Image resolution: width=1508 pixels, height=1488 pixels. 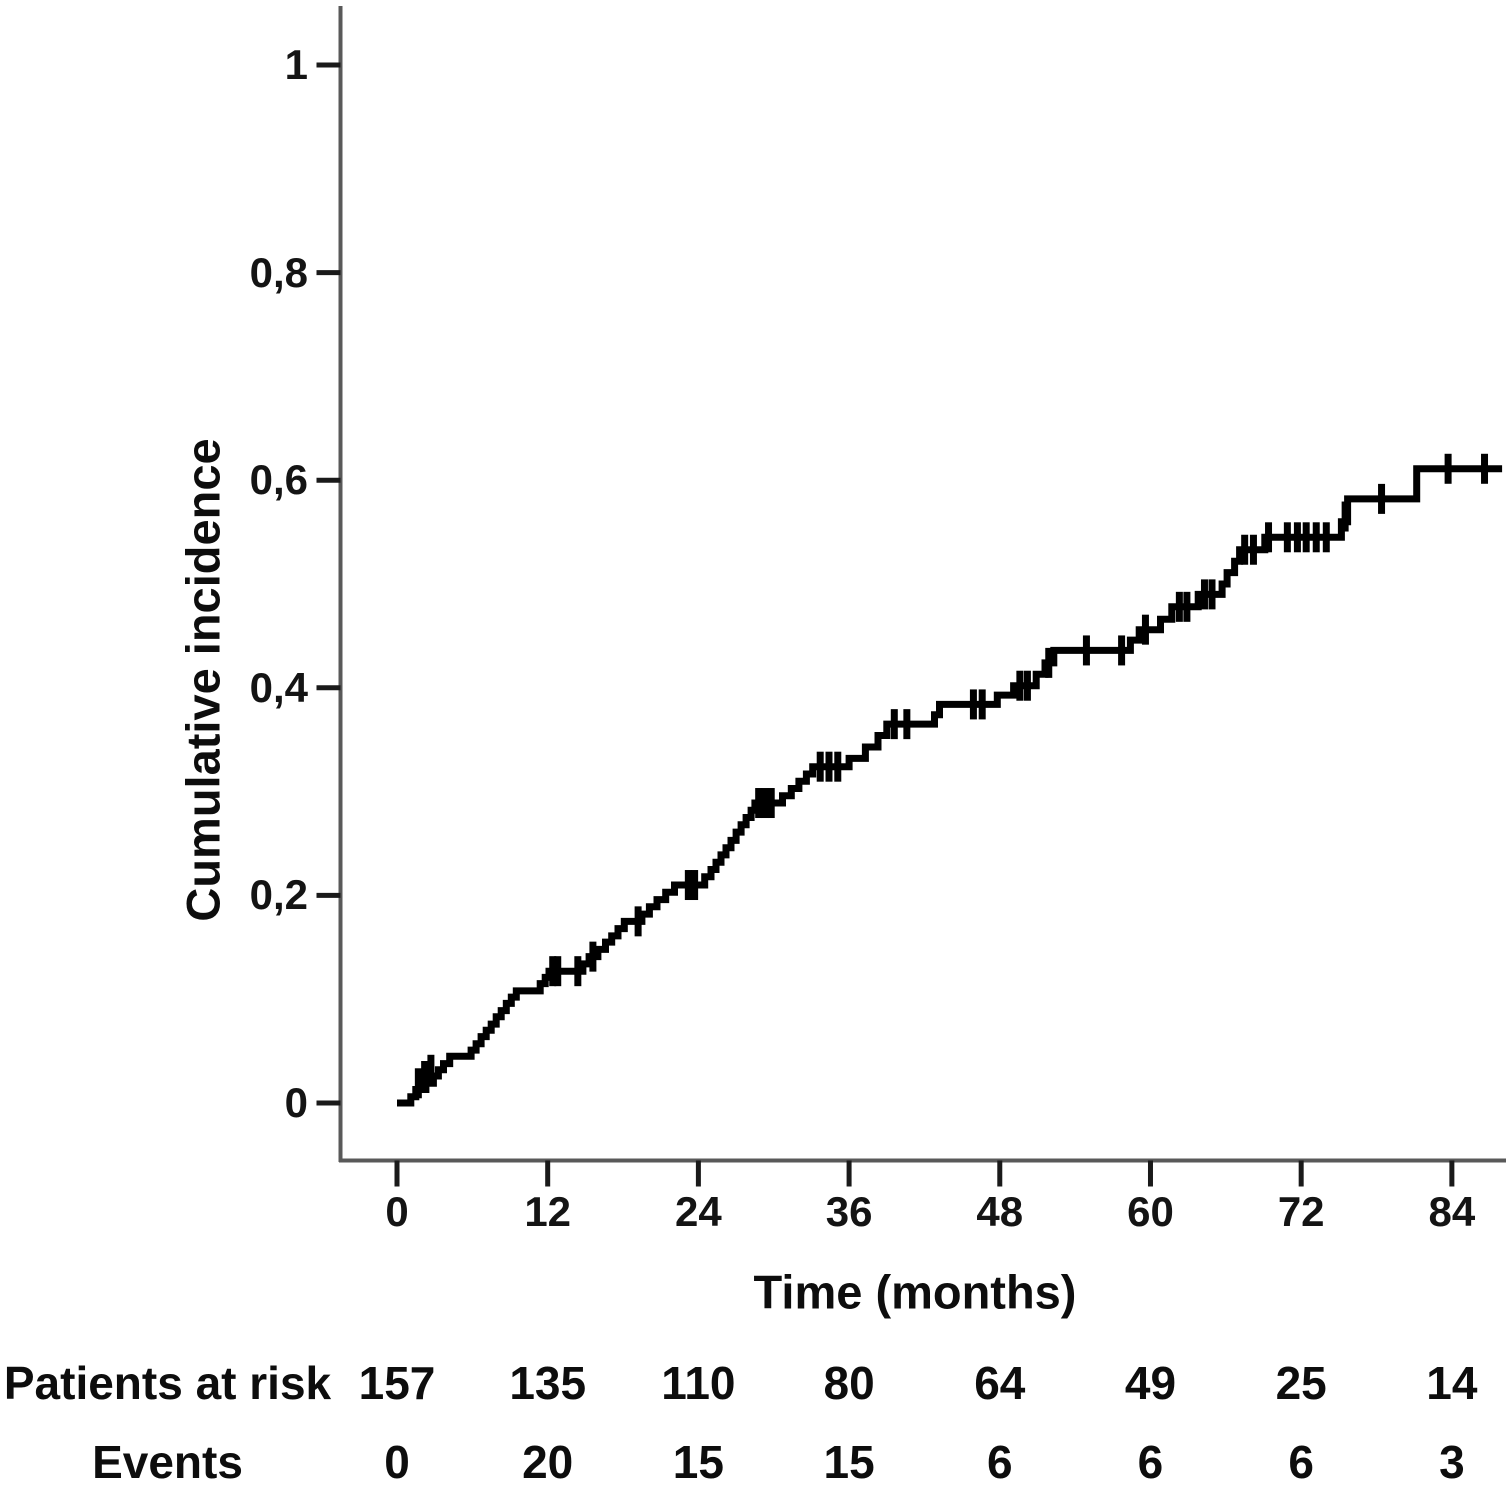 I want to click on patients-at-risk-value: 157, so click(x=397, y=1383).